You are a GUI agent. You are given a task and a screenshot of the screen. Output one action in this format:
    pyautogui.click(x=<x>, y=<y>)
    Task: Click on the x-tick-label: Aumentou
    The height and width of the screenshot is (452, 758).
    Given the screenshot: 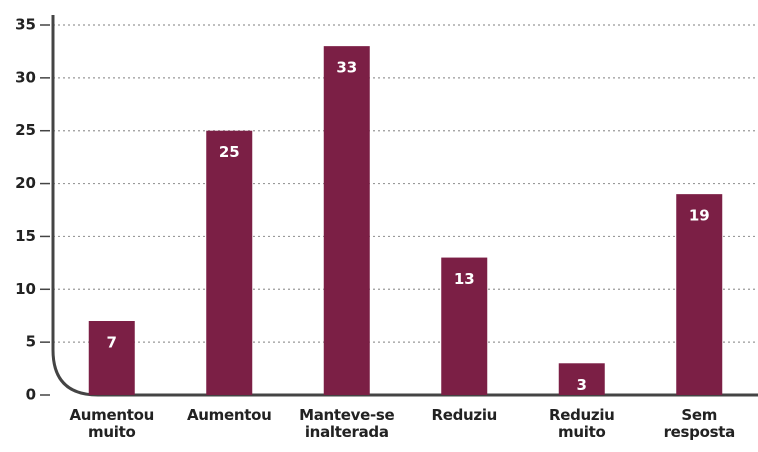 What is the action you would take?
    pyautogui.click(x=229, y=415)
    